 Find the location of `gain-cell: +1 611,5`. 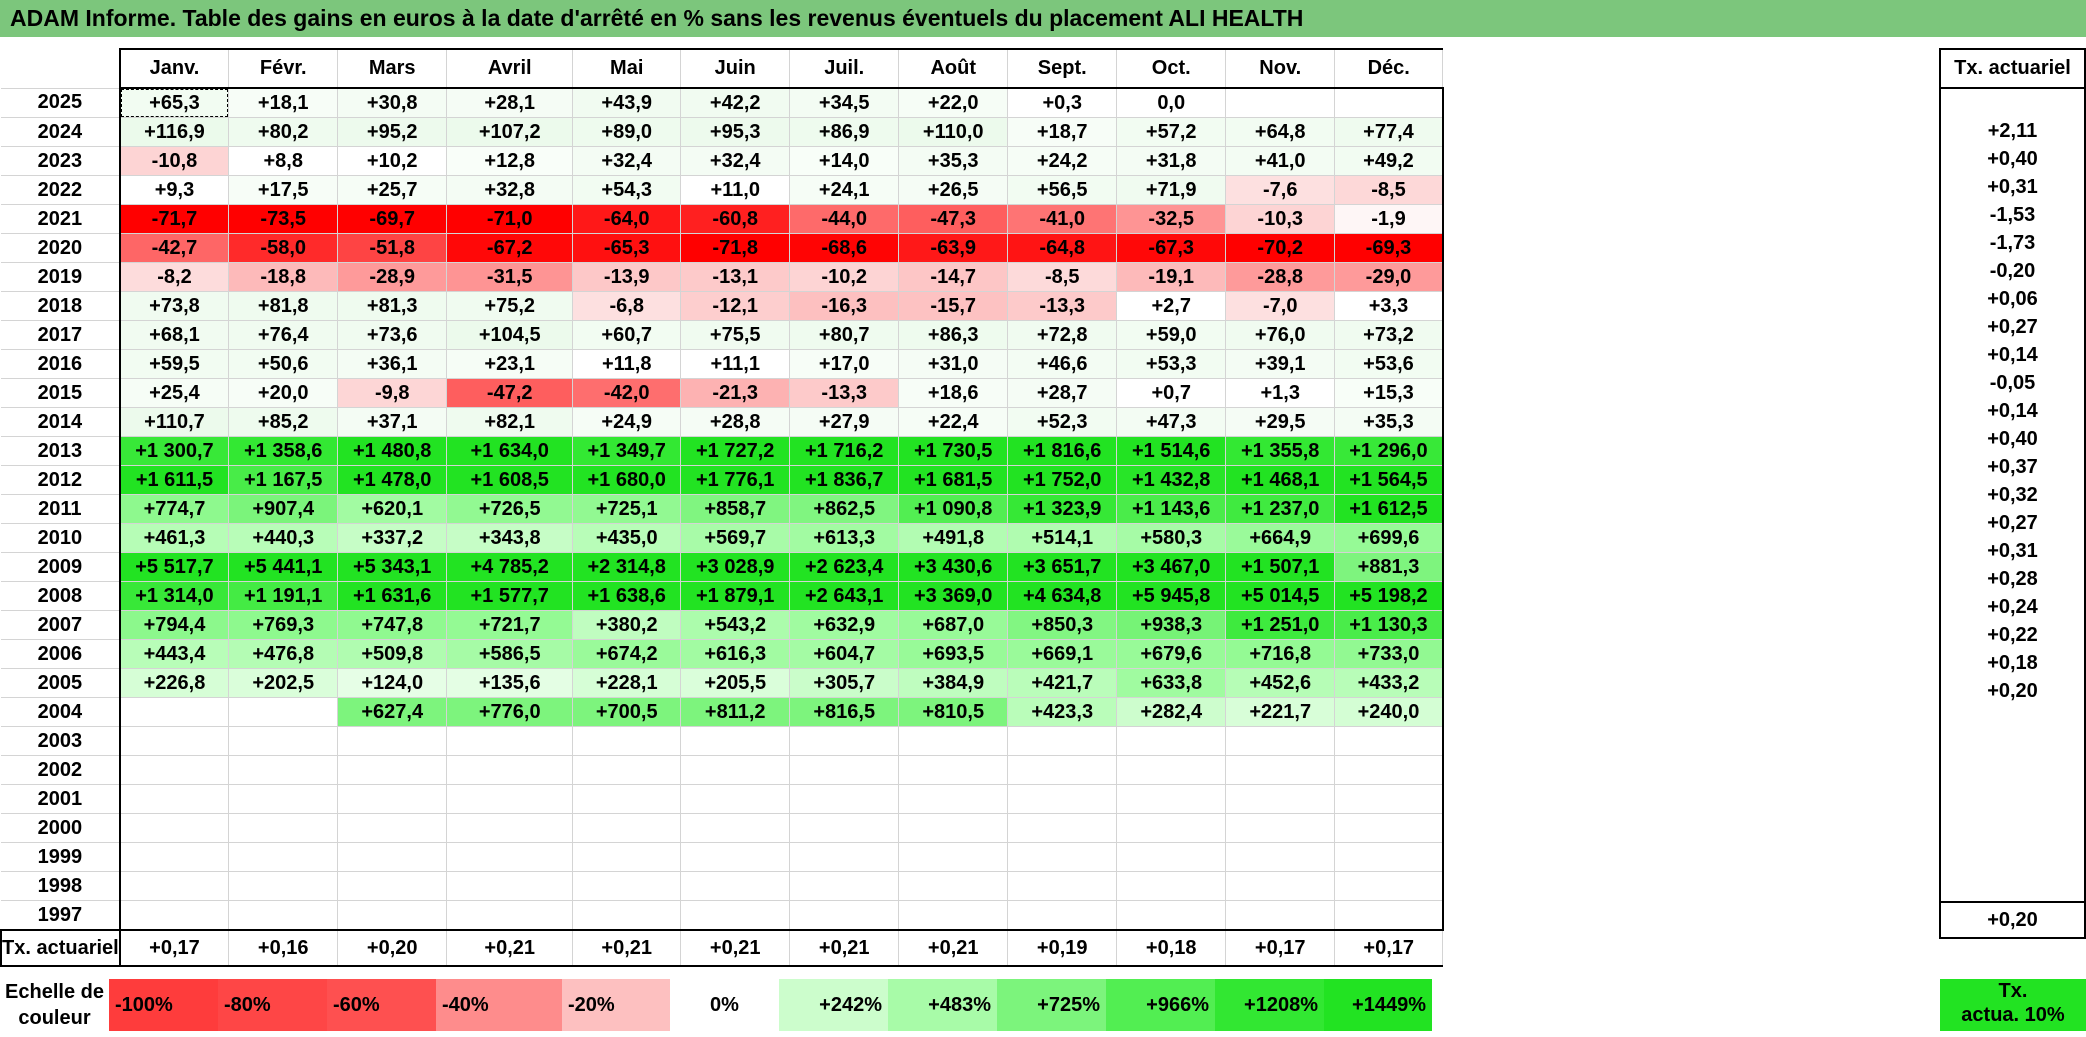

gain-cell: +1 611,5 is located at coordinates (174, 480).